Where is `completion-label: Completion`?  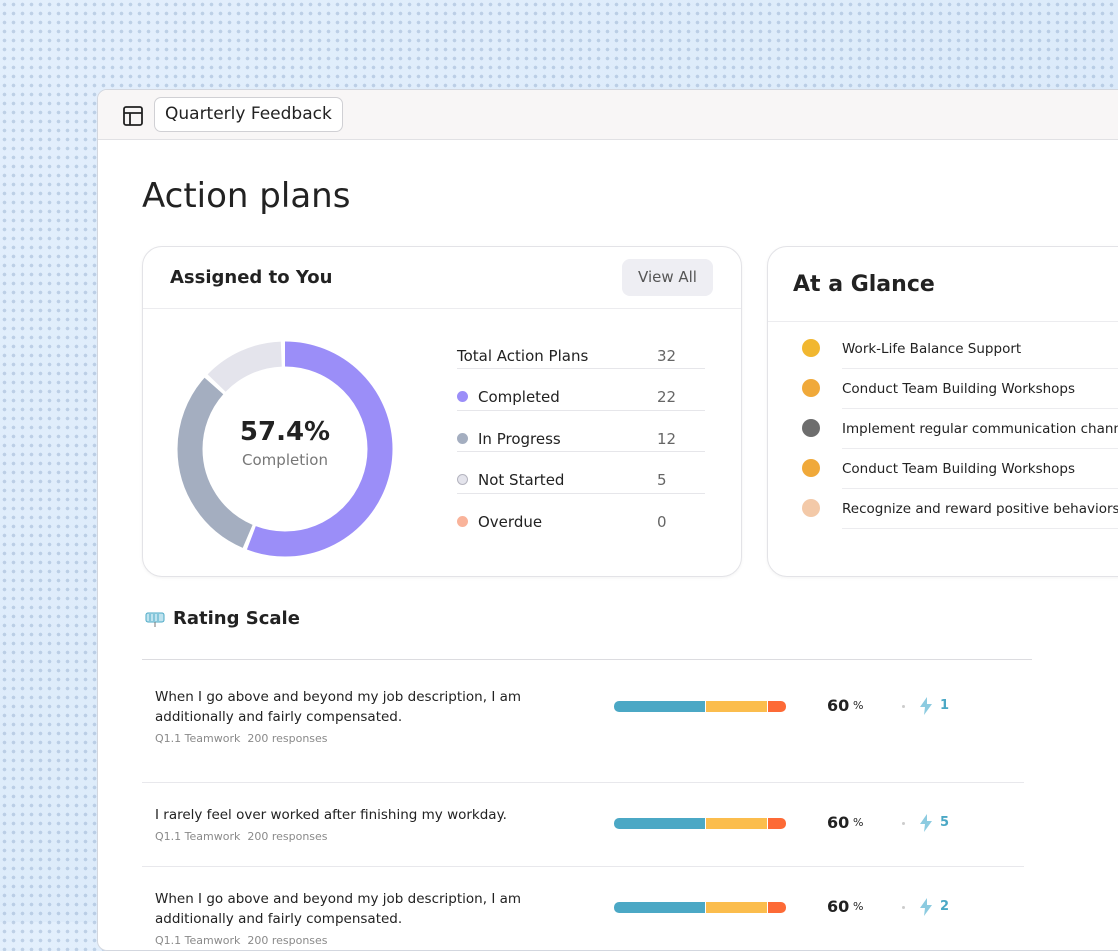
completion-label: Completion is located at coordinates (285, 460).